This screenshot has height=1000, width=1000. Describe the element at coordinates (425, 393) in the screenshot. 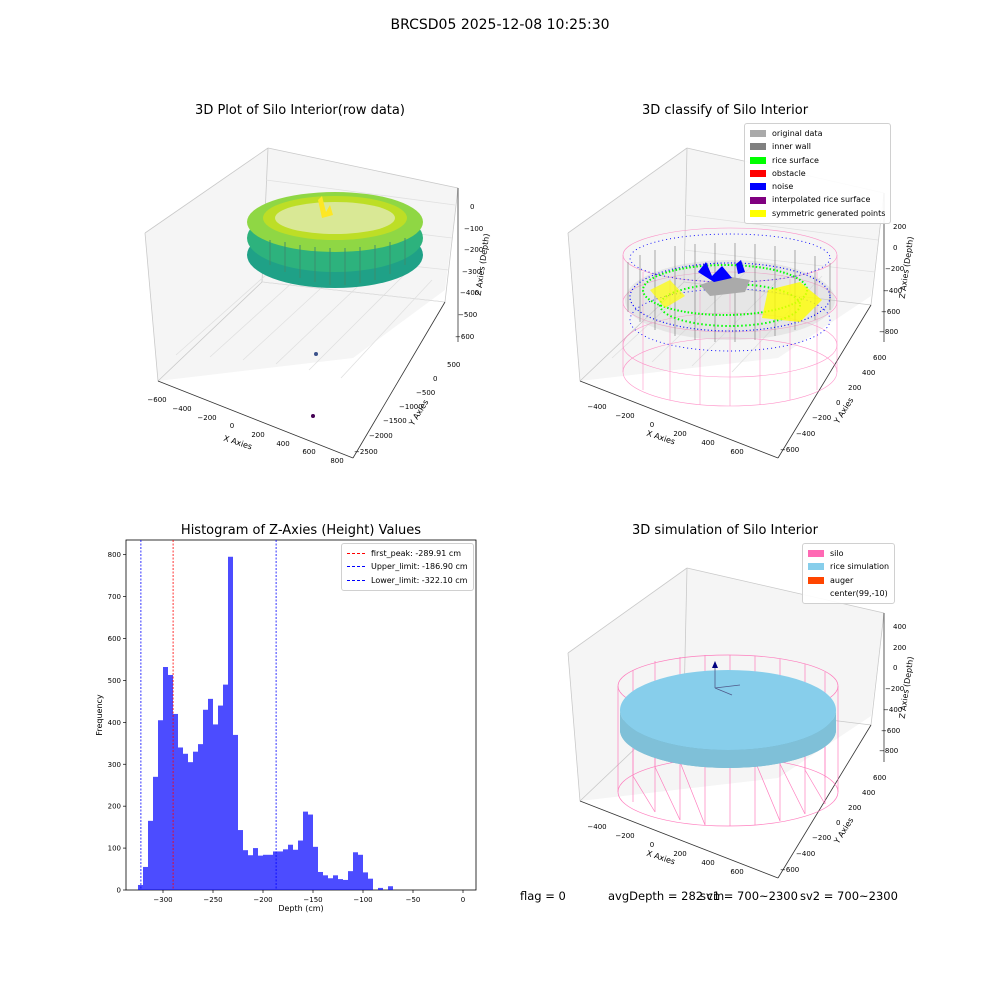

I see `panel1-ytick: −500` at that location.